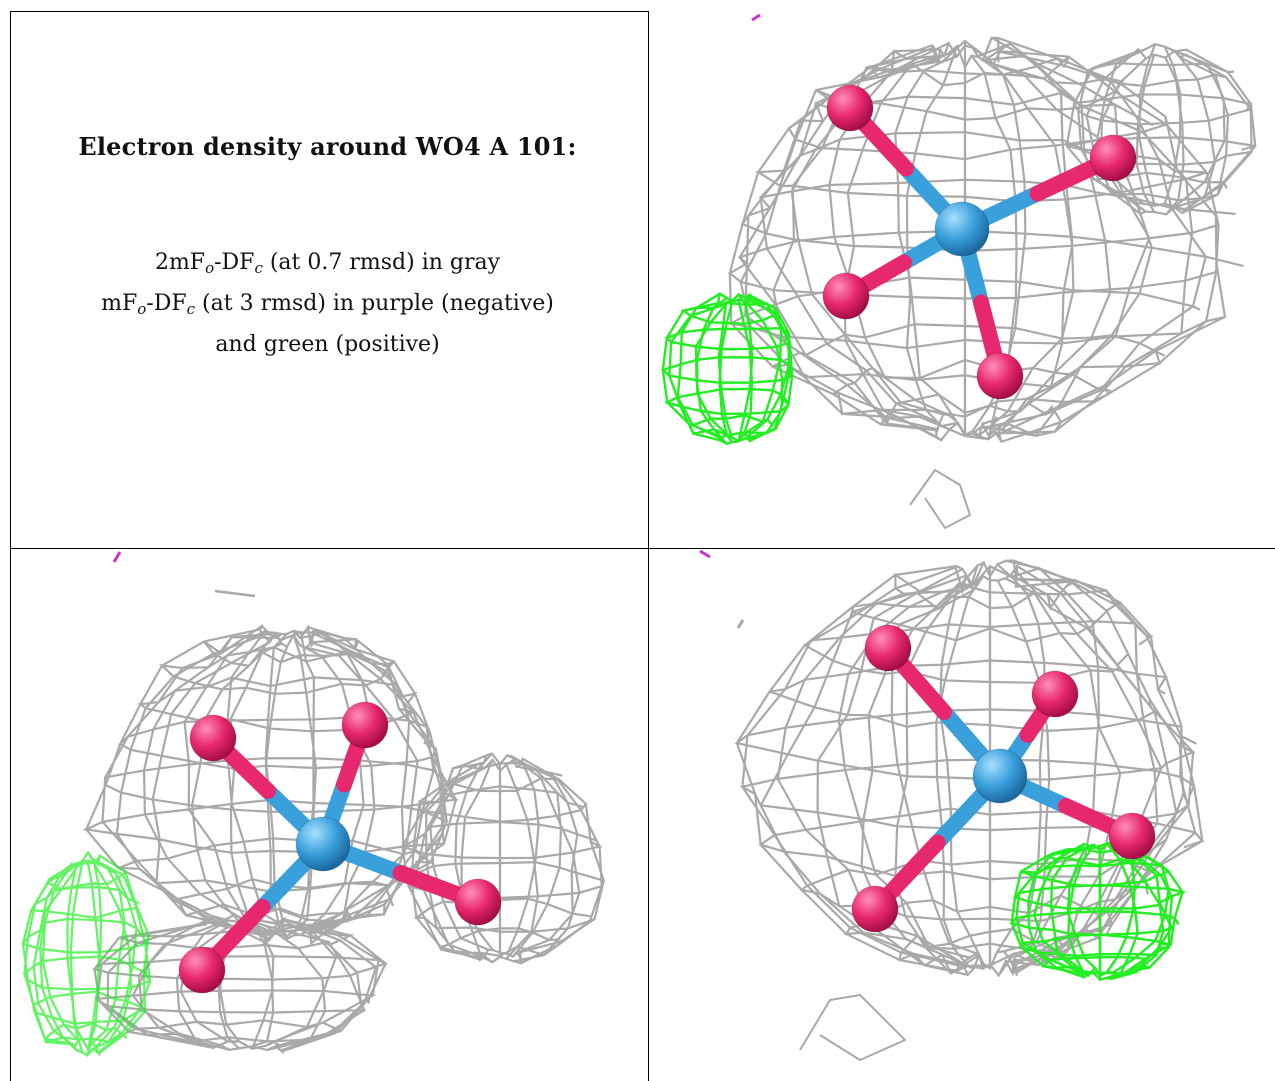 Image resolution: width=1275 pixels, height=1081 pixels. Describe the element at coordinates (642, 548) in the screenshot. I see `frame-row-divider` at that location.